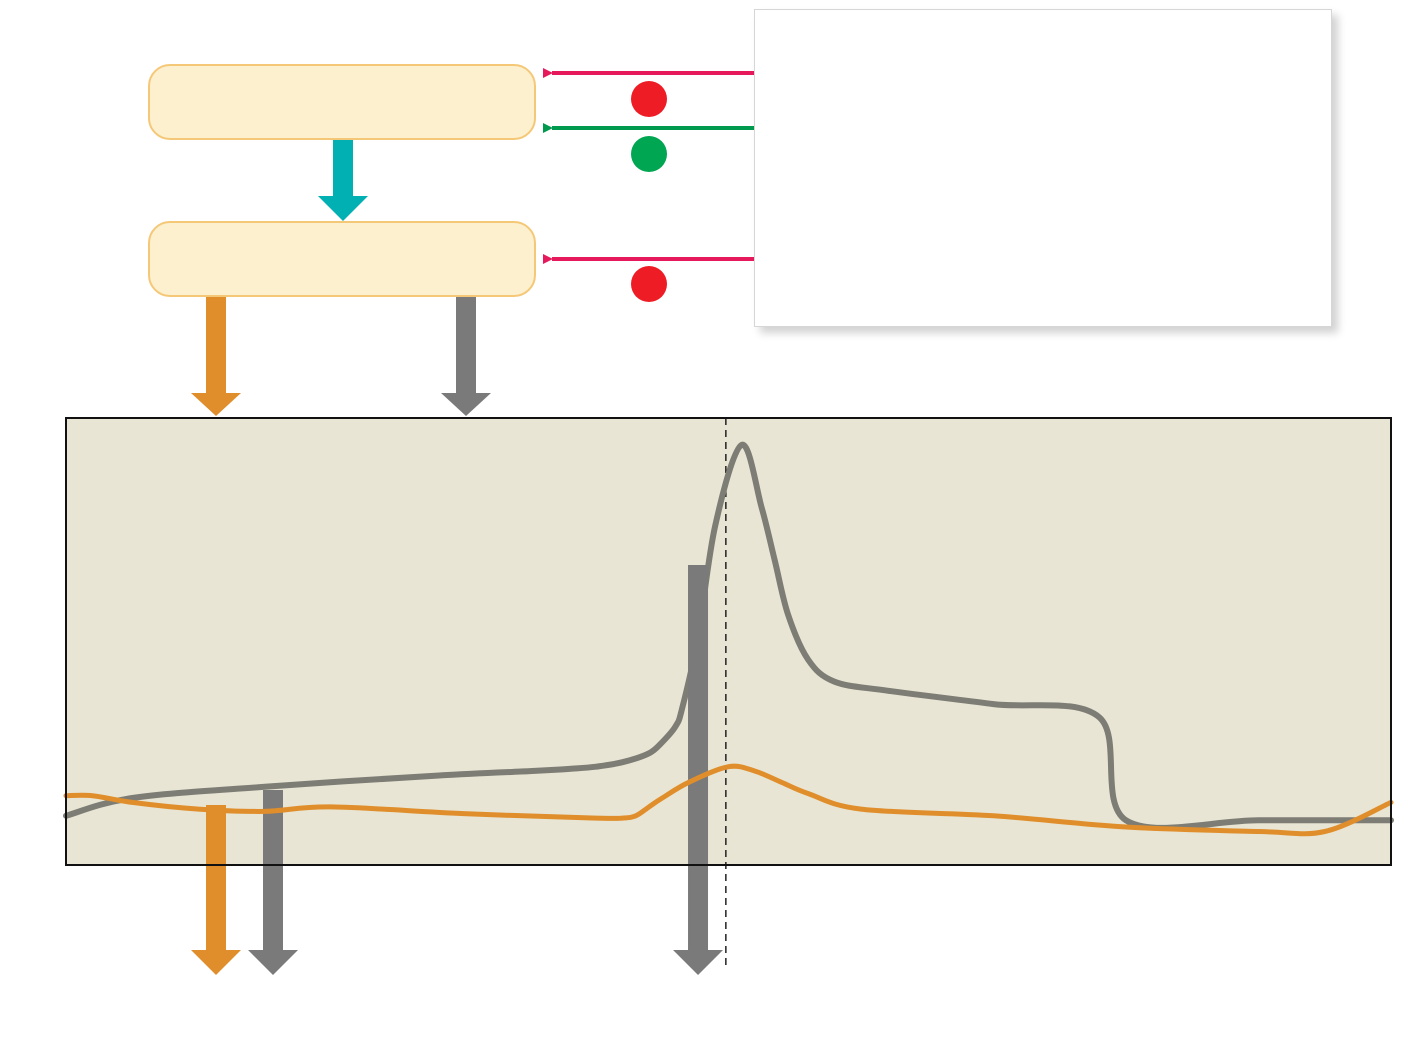 The image size is (1402, 1055). Describe the element at coordinates (728, 800) in the screenshot. I see `series-orange-curve` at that location.